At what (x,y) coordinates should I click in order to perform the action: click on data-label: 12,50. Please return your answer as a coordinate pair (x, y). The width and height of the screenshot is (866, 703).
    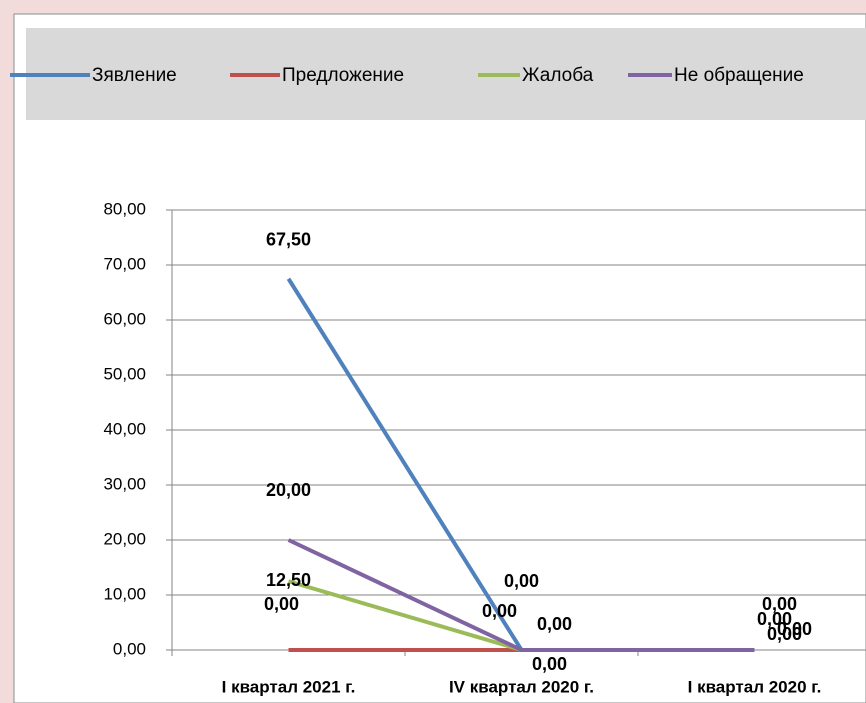
    Looking at the image, I should click on (288, 580).